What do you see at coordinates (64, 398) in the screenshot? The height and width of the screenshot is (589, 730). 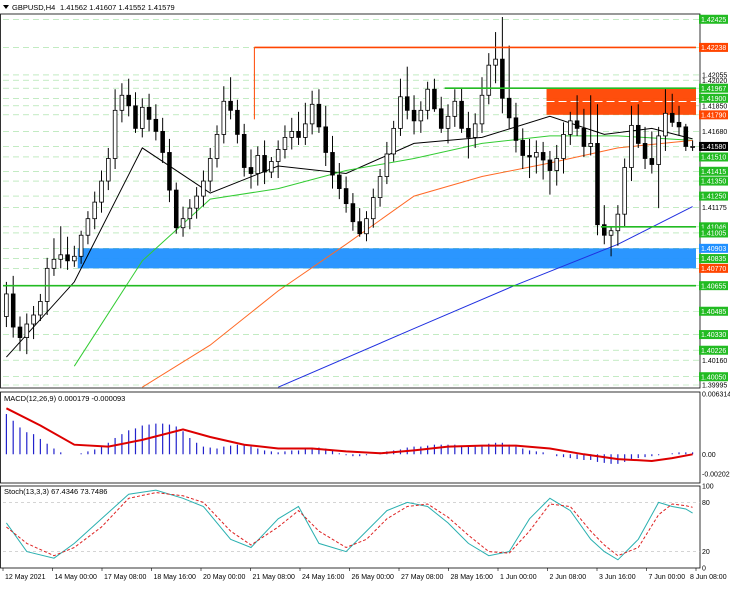 I see `macd-title: MACD(12,26,9) 0.000179 -0.000093` at bounding box center [64, 398].